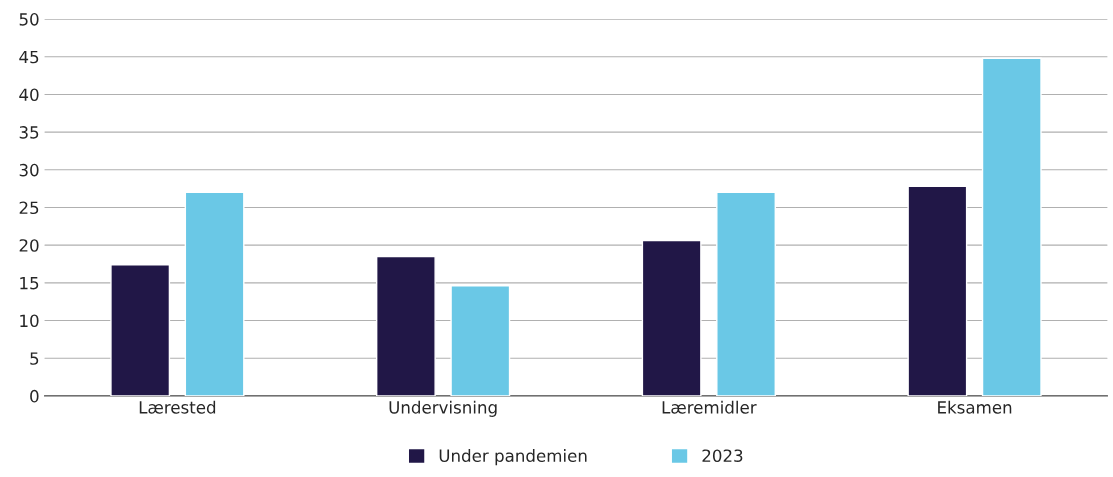 The width and height of the screenshot is (1113, 477). I want to click on x-tick-label: Undervisning, so click(443, 408).